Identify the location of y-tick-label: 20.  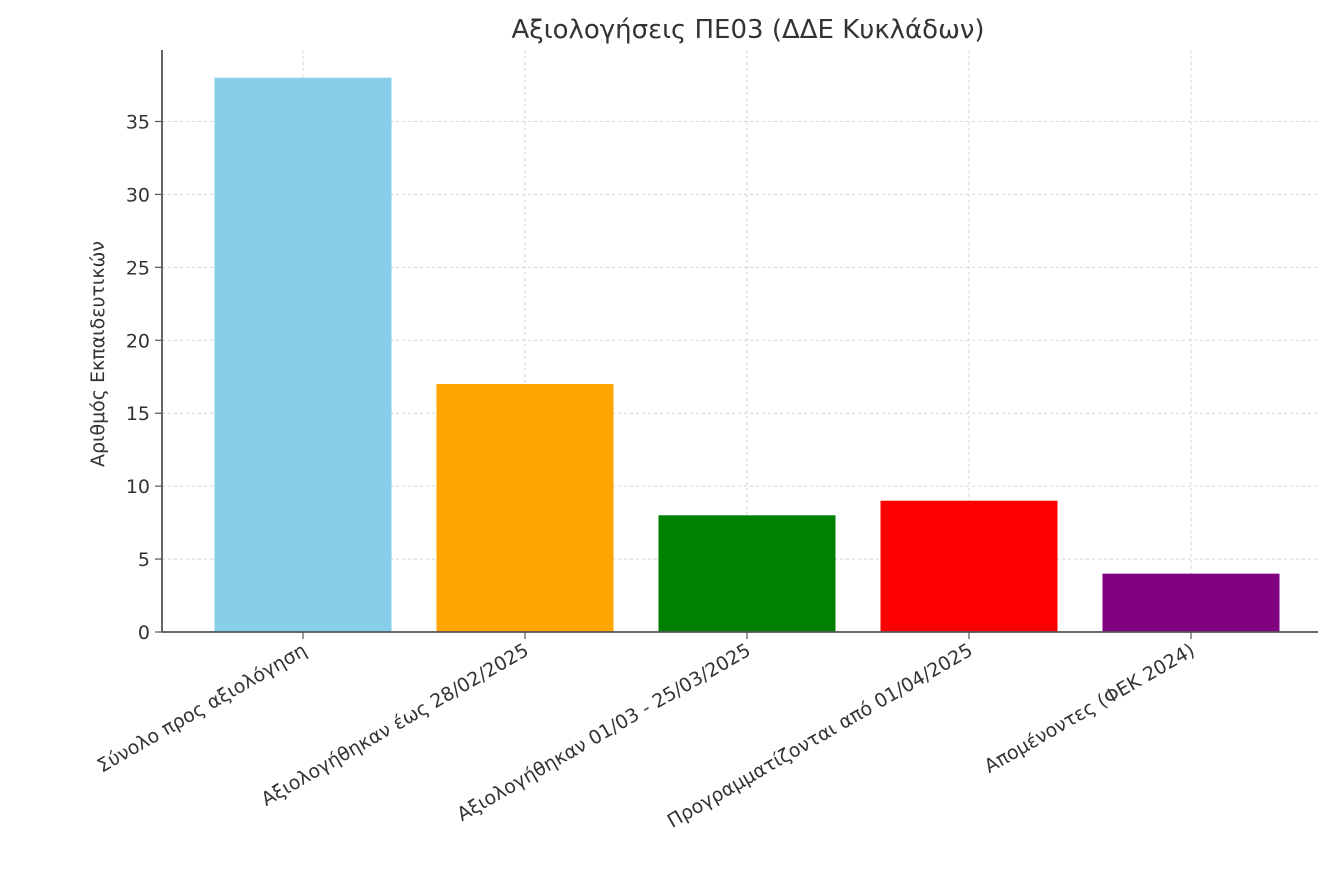
(138, 341).